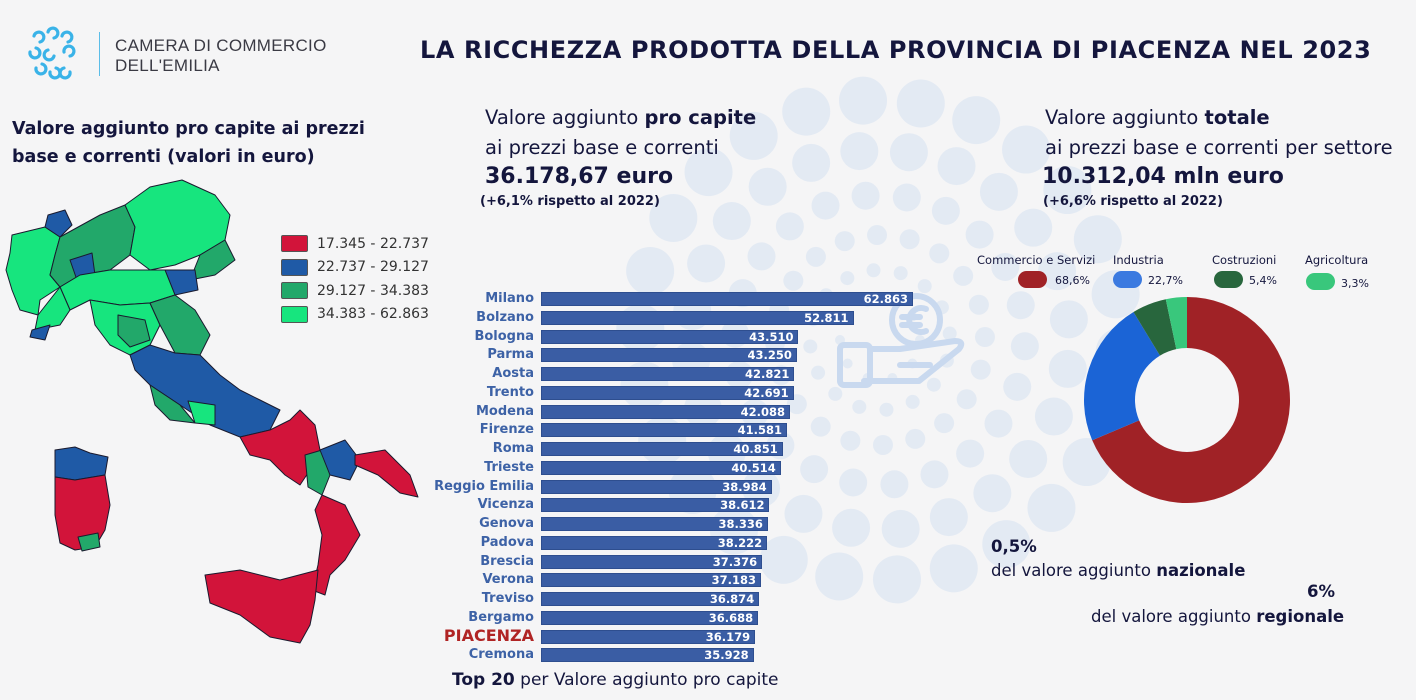  I want to click on logo-text: CAMERA DI COMMERCIO DELL'EMILIA, so click(221, 56).